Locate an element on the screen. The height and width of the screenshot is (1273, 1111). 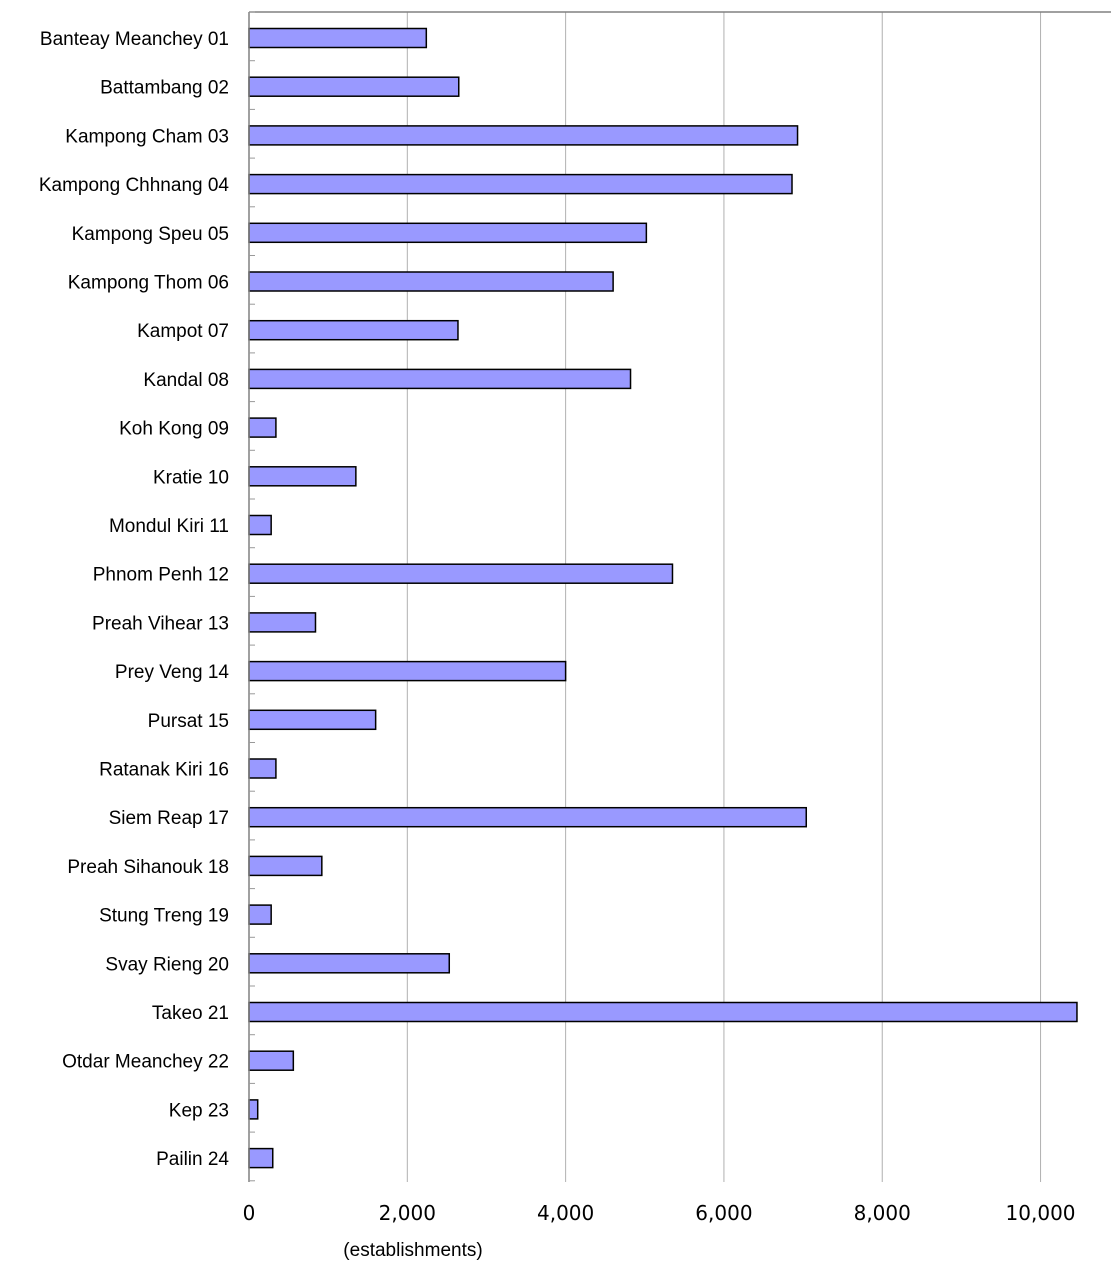
category-label: Battambang 02 is located at coordinates (164, 88).